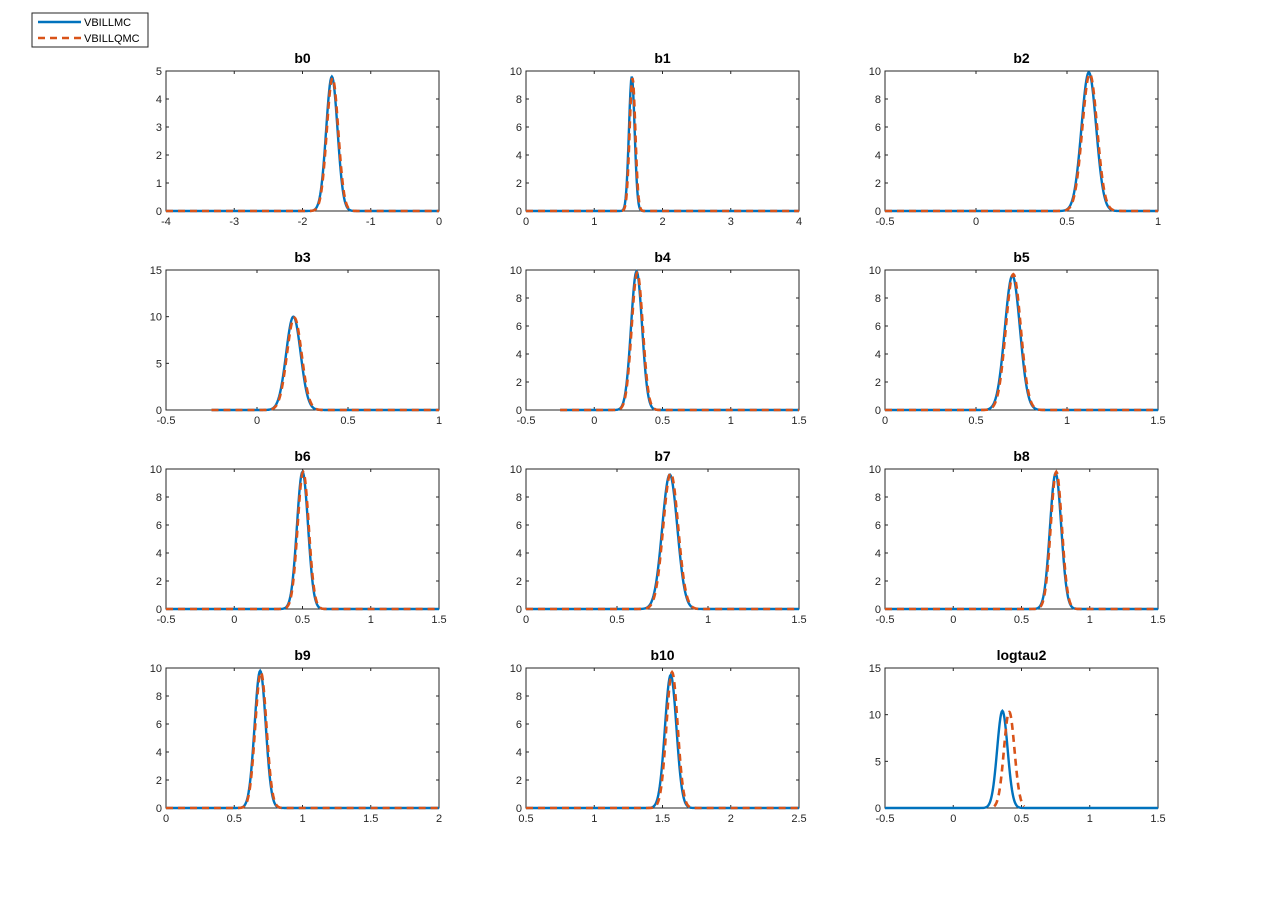 This screenshot has height=908, width=1280. What do you see at coordinates (1021, 456) in the screenshot?
I see `plot-title: b8` at bounding box center [1021, 456].